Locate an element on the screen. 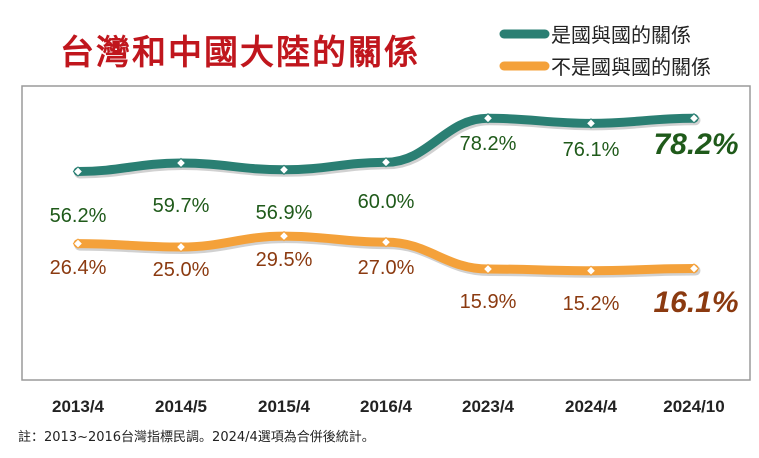 This screenshot has height=458, width=759. data-label-series-1: 29.5% is located at coordinates (284, 260).